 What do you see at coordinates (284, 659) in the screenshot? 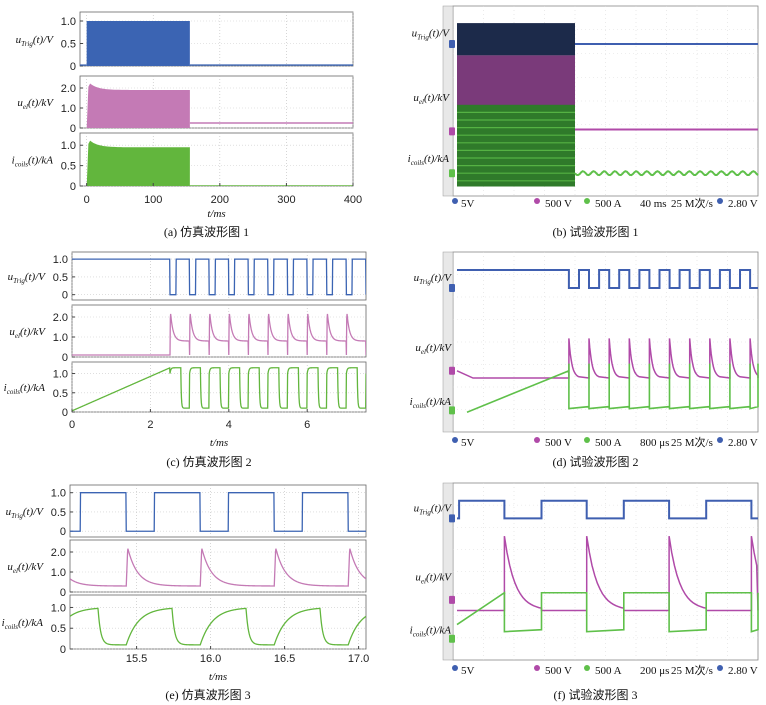
I see `x-tick-label: 16.5` at bounding box center [284, 659].